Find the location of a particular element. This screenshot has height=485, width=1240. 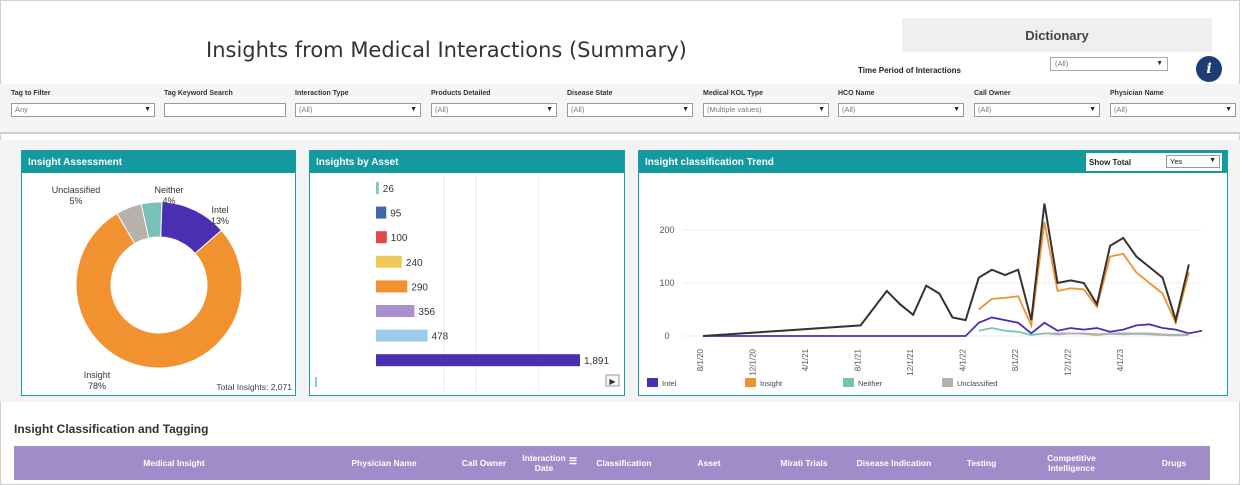

column-header: Interaction Date is located at coordinates (544, 463).